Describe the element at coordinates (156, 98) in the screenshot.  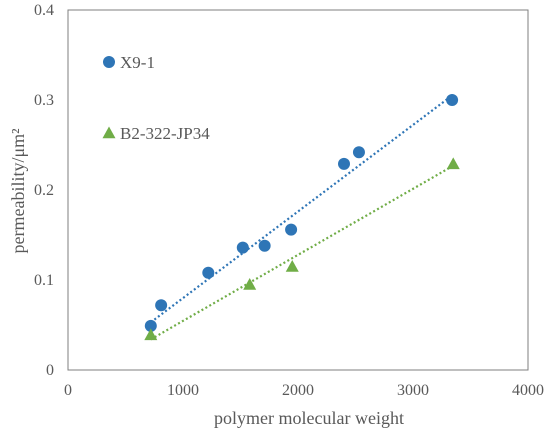
I see `legend: X9-1 B2-322-JP34` at that location.